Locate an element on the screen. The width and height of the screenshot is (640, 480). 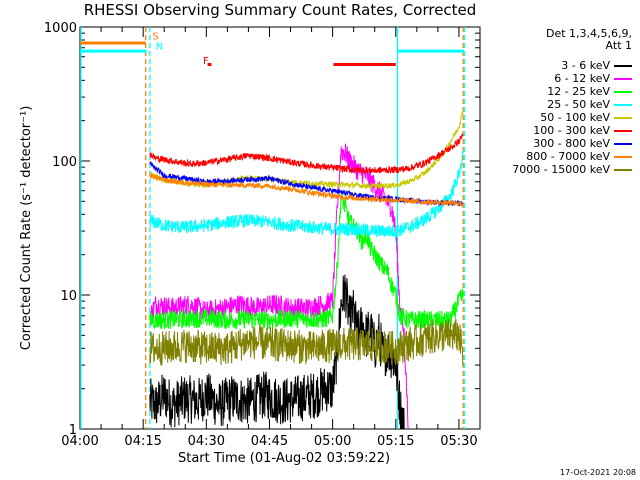
legend-label: 50 - 100 keV is located at coordinates (575, 117).